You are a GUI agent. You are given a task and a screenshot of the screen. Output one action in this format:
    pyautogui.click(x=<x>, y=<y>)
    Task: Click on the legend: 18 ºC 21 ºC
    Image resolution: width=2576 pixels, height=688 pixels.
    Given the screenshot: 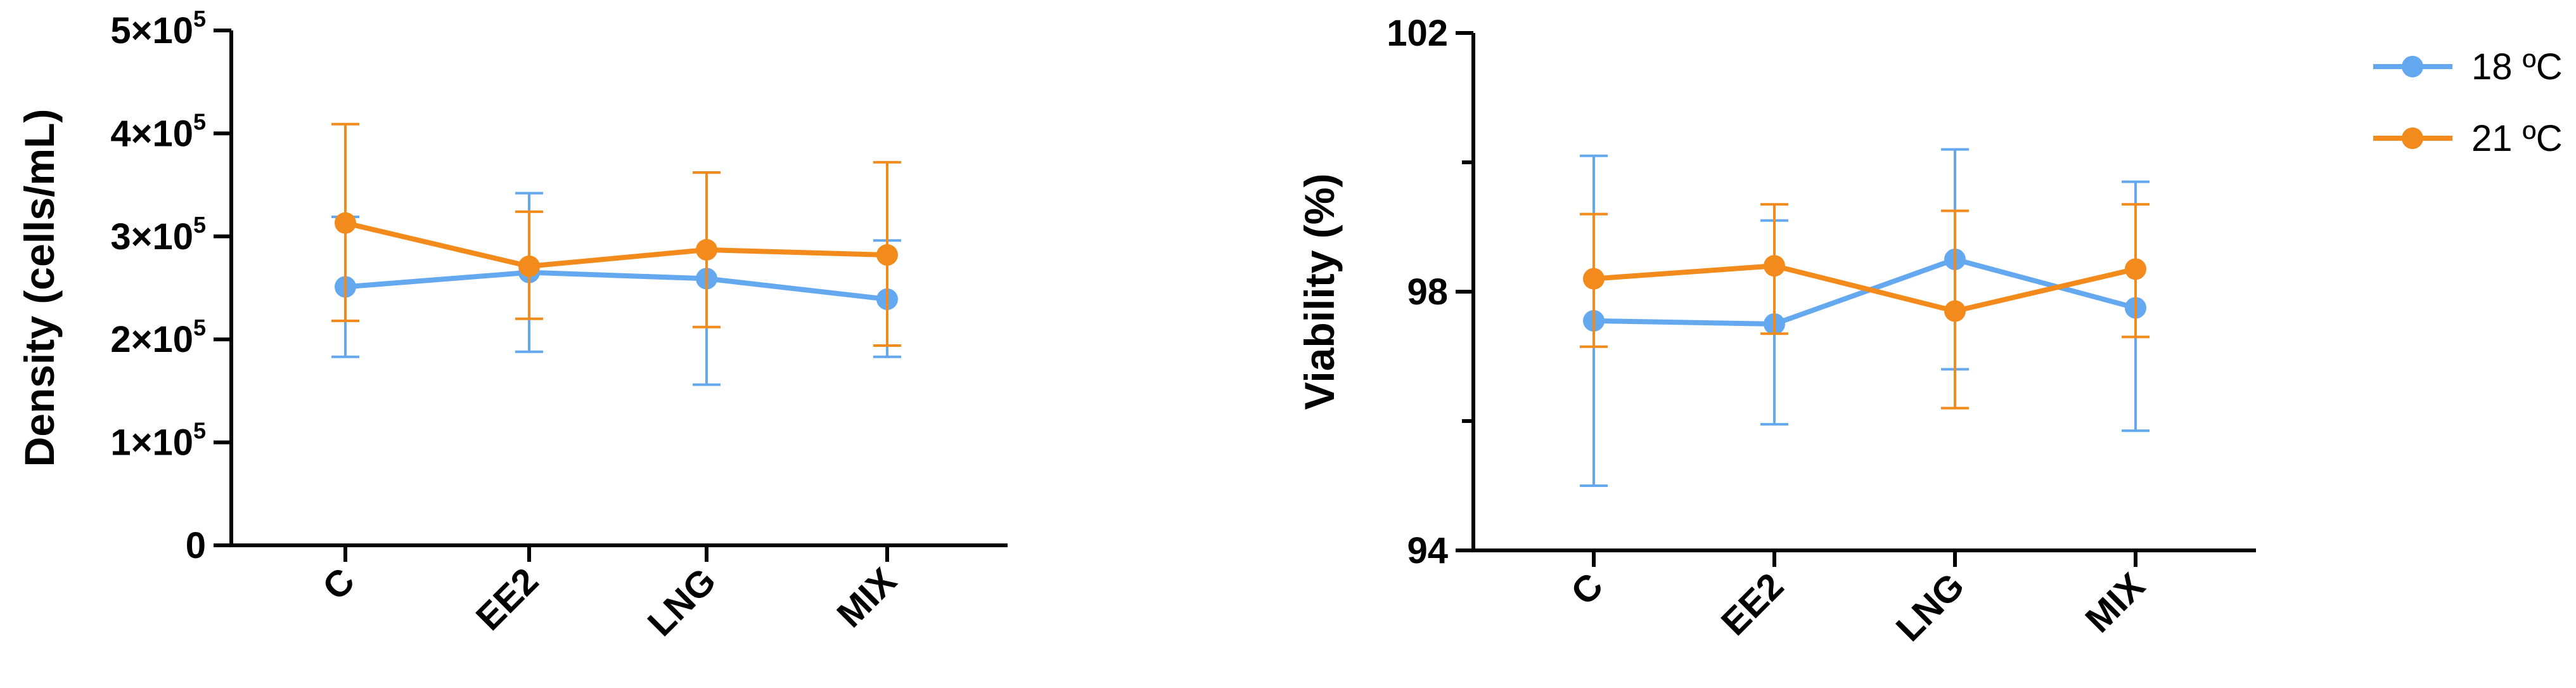 What is the action you would take?
    pyautogui.click(x=2468, y=103)
    